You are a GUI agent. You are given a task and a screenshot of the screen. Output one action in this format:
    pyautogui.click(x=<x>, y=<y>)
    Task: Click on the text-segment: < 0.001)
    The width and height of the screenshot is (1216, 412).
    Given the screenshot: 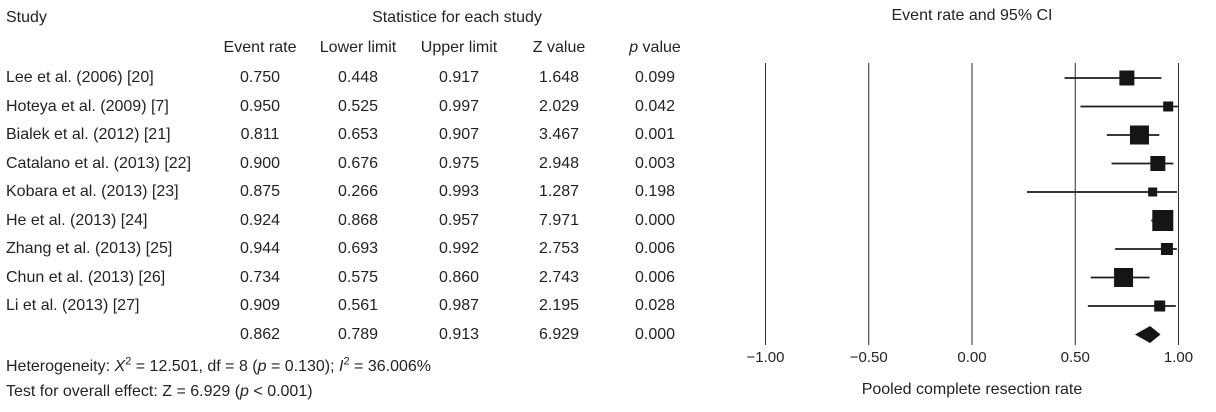 What is the action you would take?
    pyautogui.click(x=280, y=391)
    